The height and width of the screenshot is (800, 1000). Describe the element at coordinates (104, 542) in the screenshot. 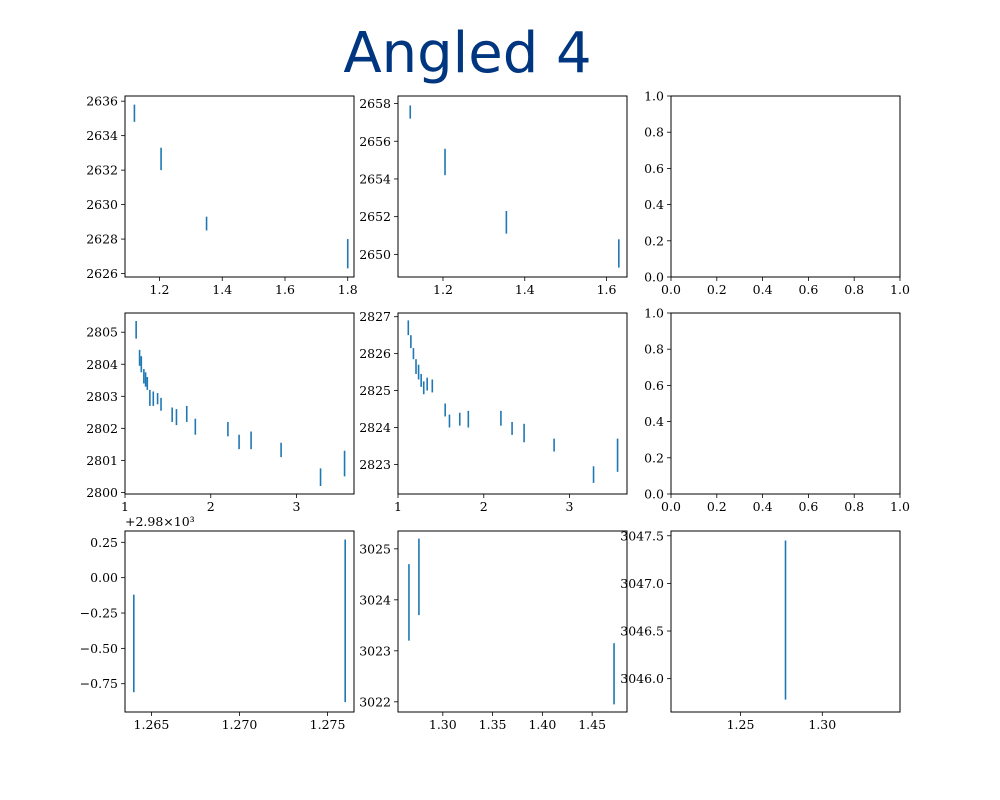

I see `y-tick-label: 0.25` at that location.